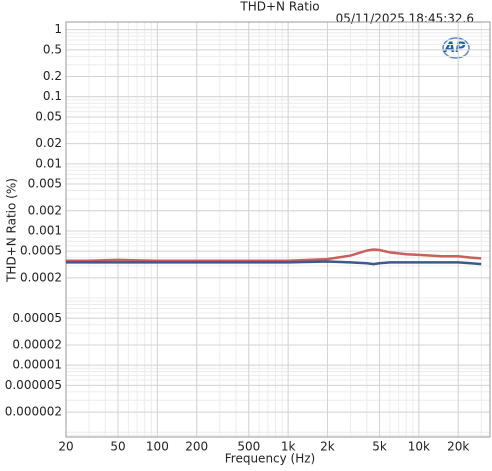  What do you see at coordinates (58, 29) in the screenshot?
I see `y-tick-label: 1` at bounding box center [58, 29].